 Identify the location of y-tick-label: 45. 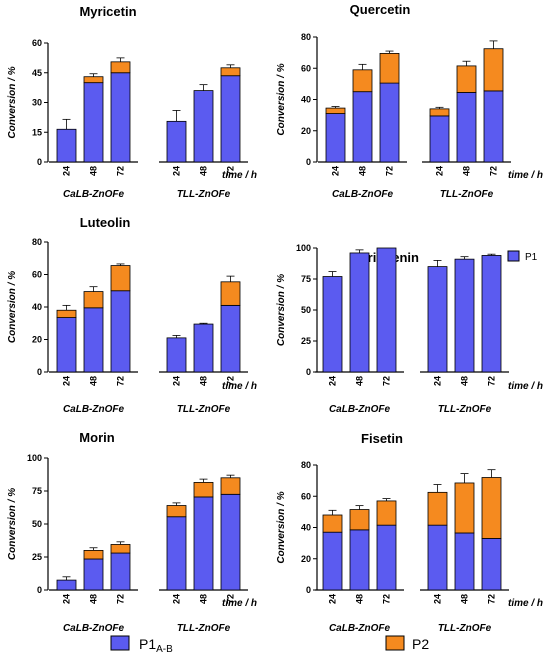
(37, 73).